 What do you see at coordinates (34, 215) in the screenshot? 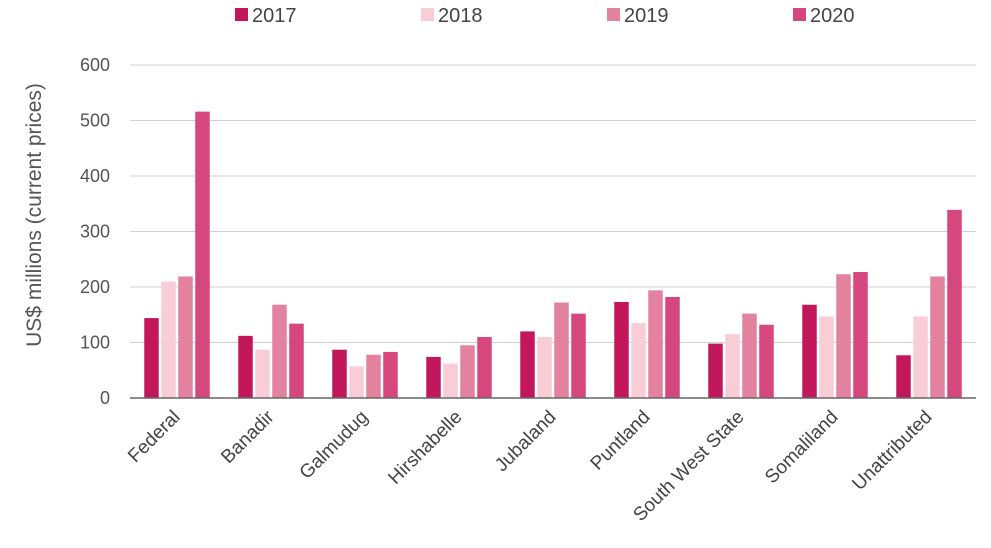
I see `y-axis-title: US$ millions (current prices)` at bounding box center [34, 215].